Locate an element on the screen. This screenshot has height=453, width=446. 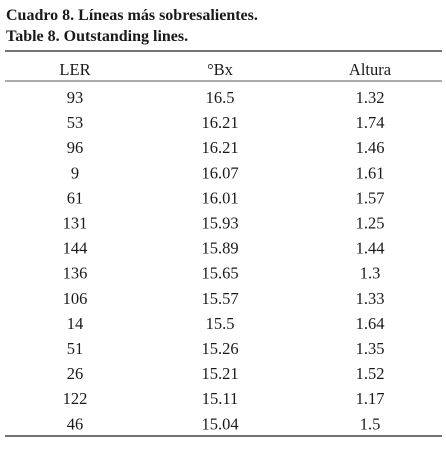
table-cell: 15.04 is located at coordinates (219, 423).